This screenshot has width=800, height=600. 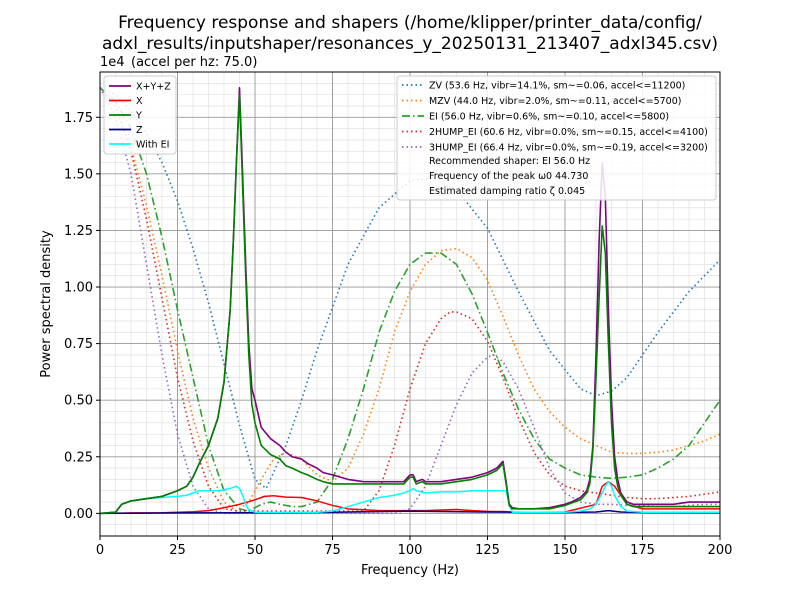 What do you see at coordinates (100, 550) in the screenshot?
I see `x-tick-label: 0` at bounding box center [100, 550].